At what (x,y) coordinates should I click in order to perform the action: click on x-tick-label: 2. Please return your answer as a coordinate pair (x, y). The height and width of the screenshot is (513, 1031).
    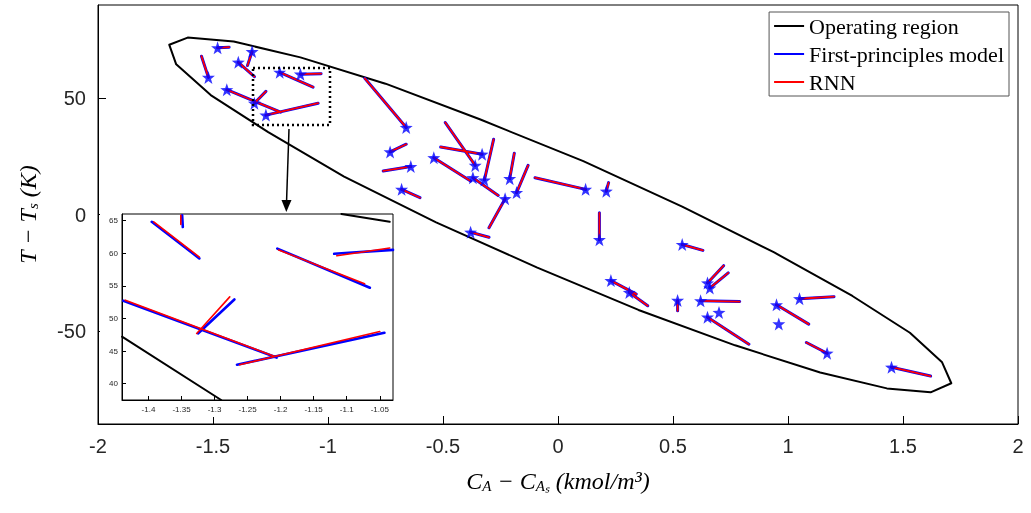
    Looking at the image, I should click on (1018, 446).